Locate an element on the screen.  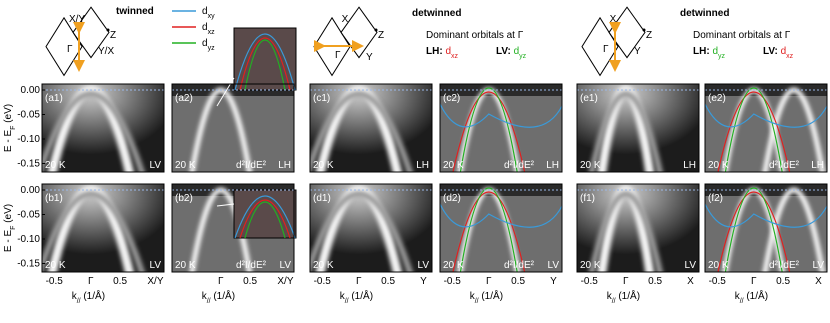
panel-id: (a2) is located at coordinates (184, 98).